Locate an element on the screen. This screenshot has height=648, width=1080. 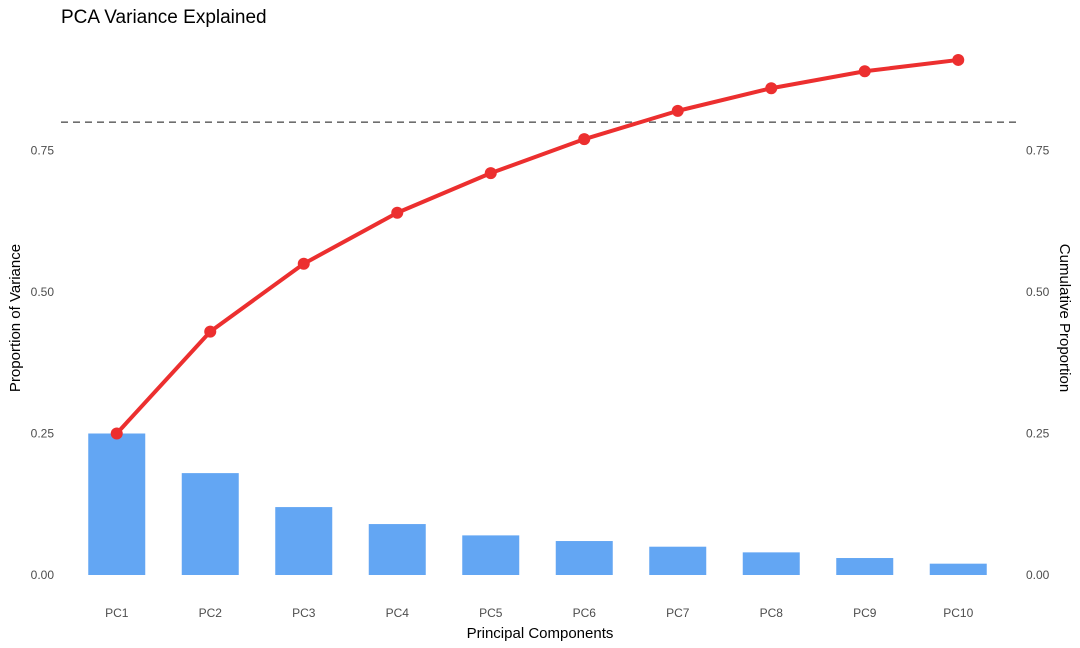
x-axis: PC1 PC2 PC3 PC4 PC5 PC6 PC7 PC8 PC9 PC10 is located at coordinates (539, 613).